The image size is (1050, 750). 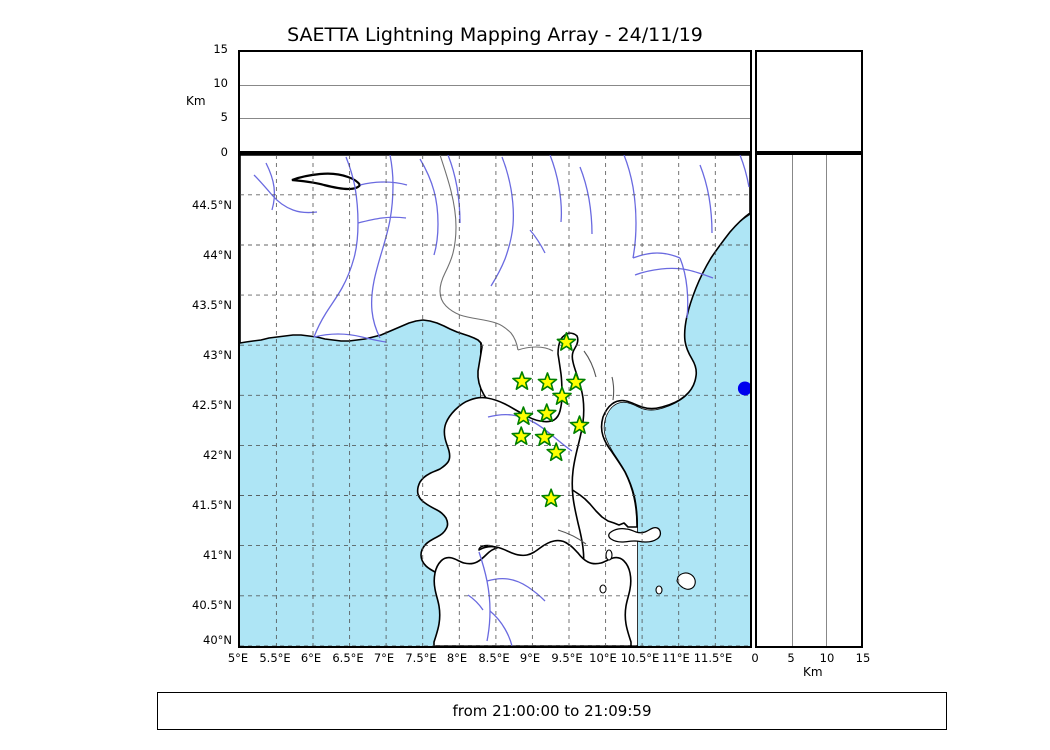 I want to click on ytick-lat-43: 43°N, so click(x=217, y=355).